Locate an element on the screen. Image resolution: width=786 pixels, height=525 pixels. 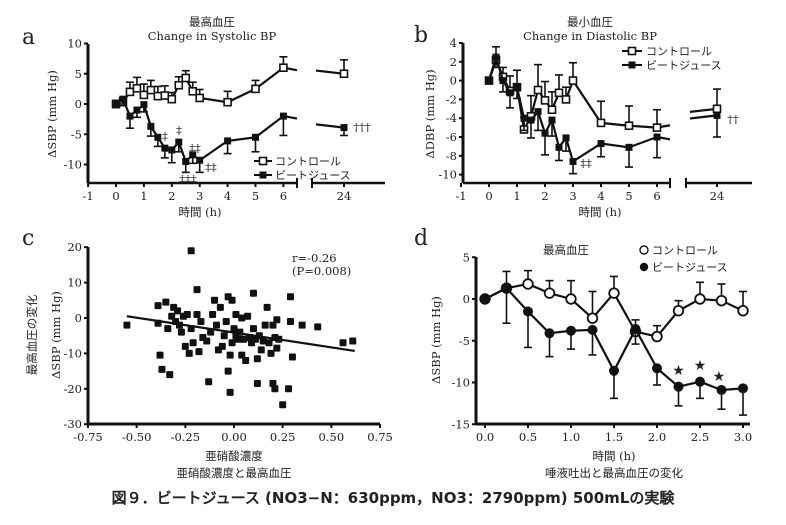
panel-letter-a: a is located at coordinates (28, 37).